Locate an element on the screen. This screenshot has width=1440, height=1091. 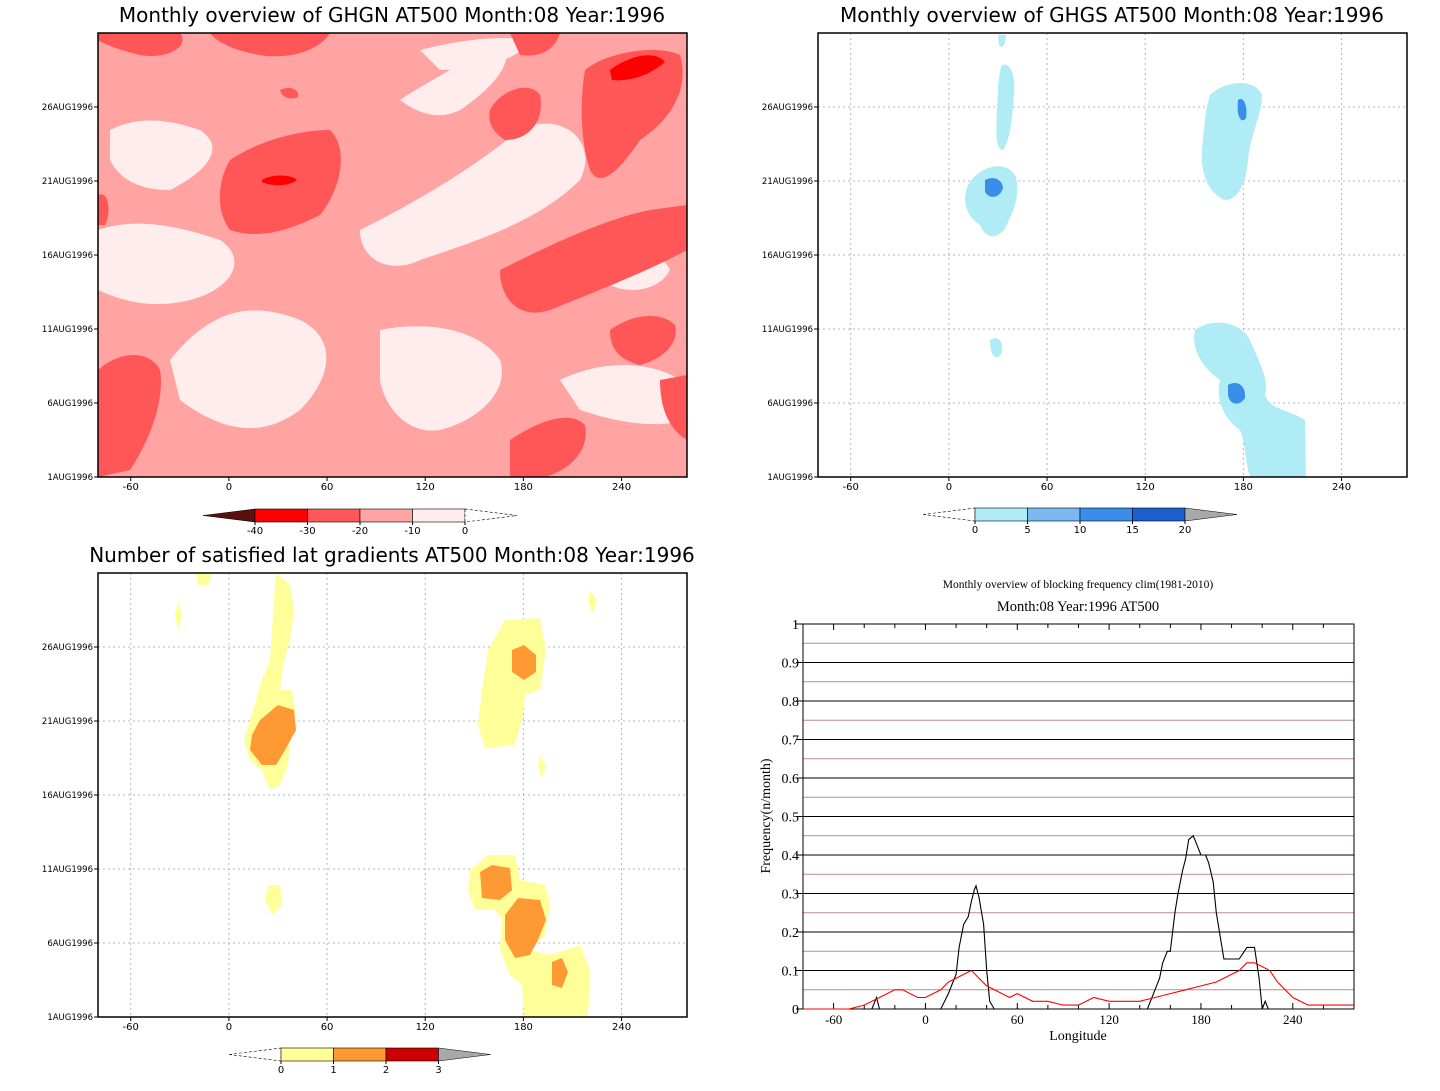
legend-label: 3 is located at coordinates (438, 1070).